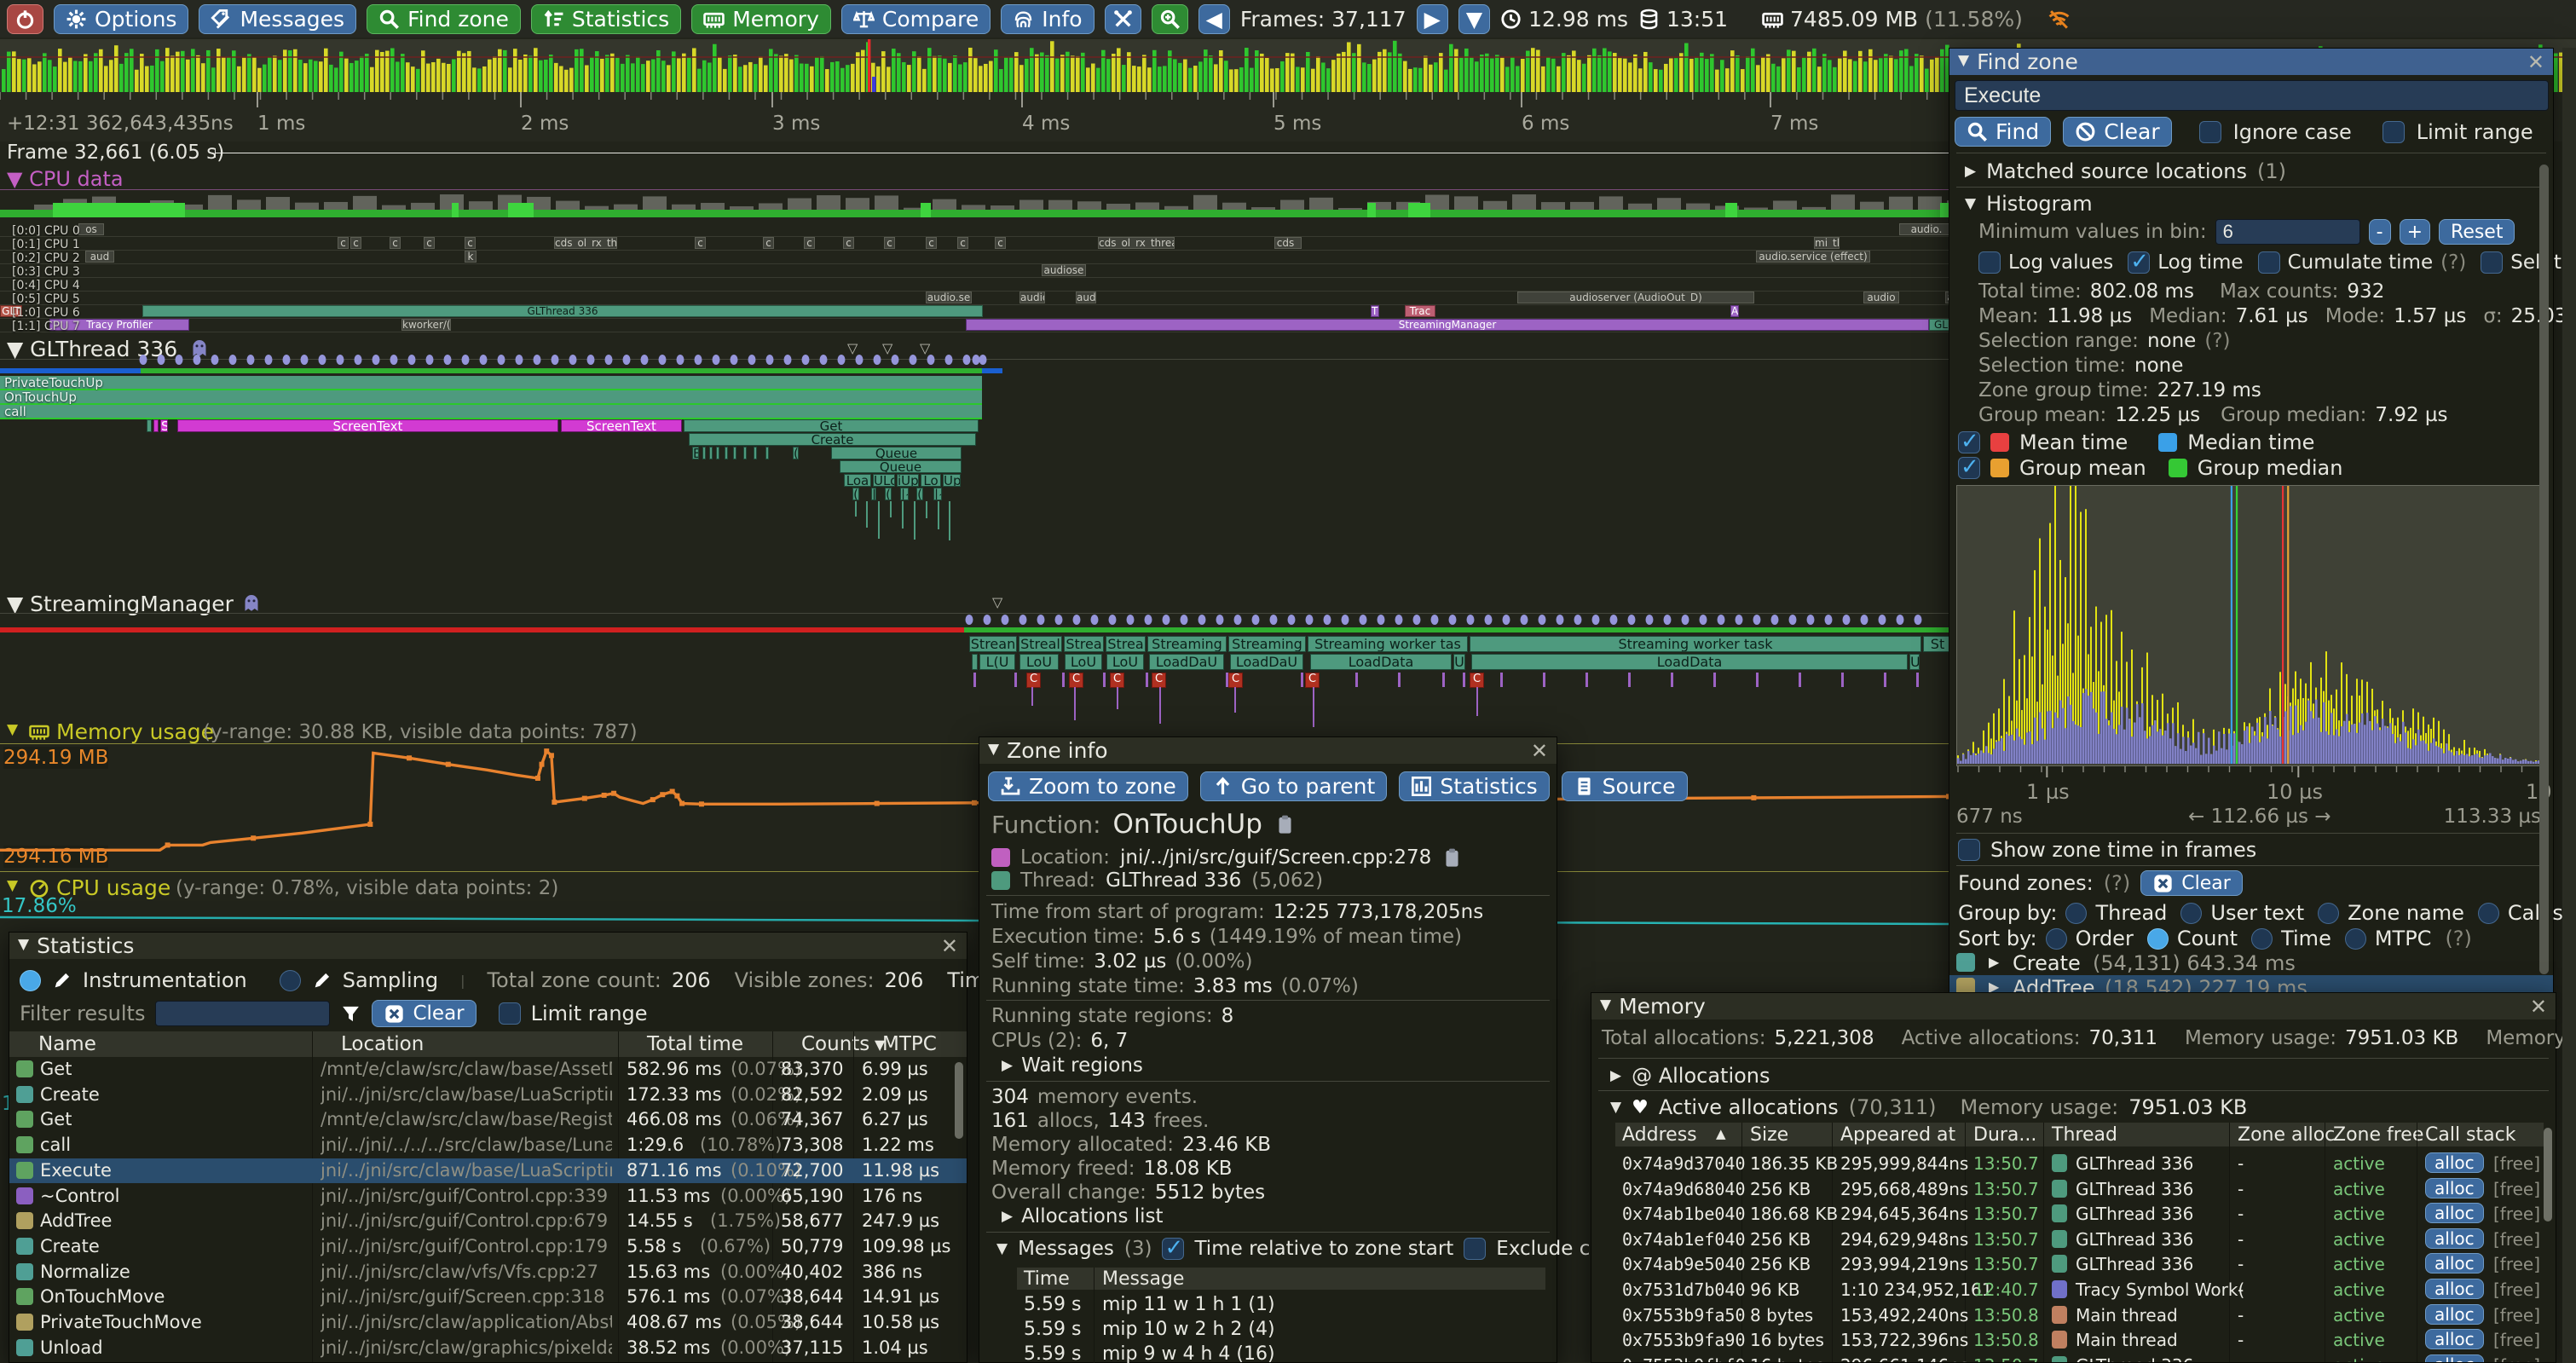  What do you see at coordinates (2191, 913) in the screenshot?
I see `group-by-radio-user-text` at bounding box center [2191, 913].